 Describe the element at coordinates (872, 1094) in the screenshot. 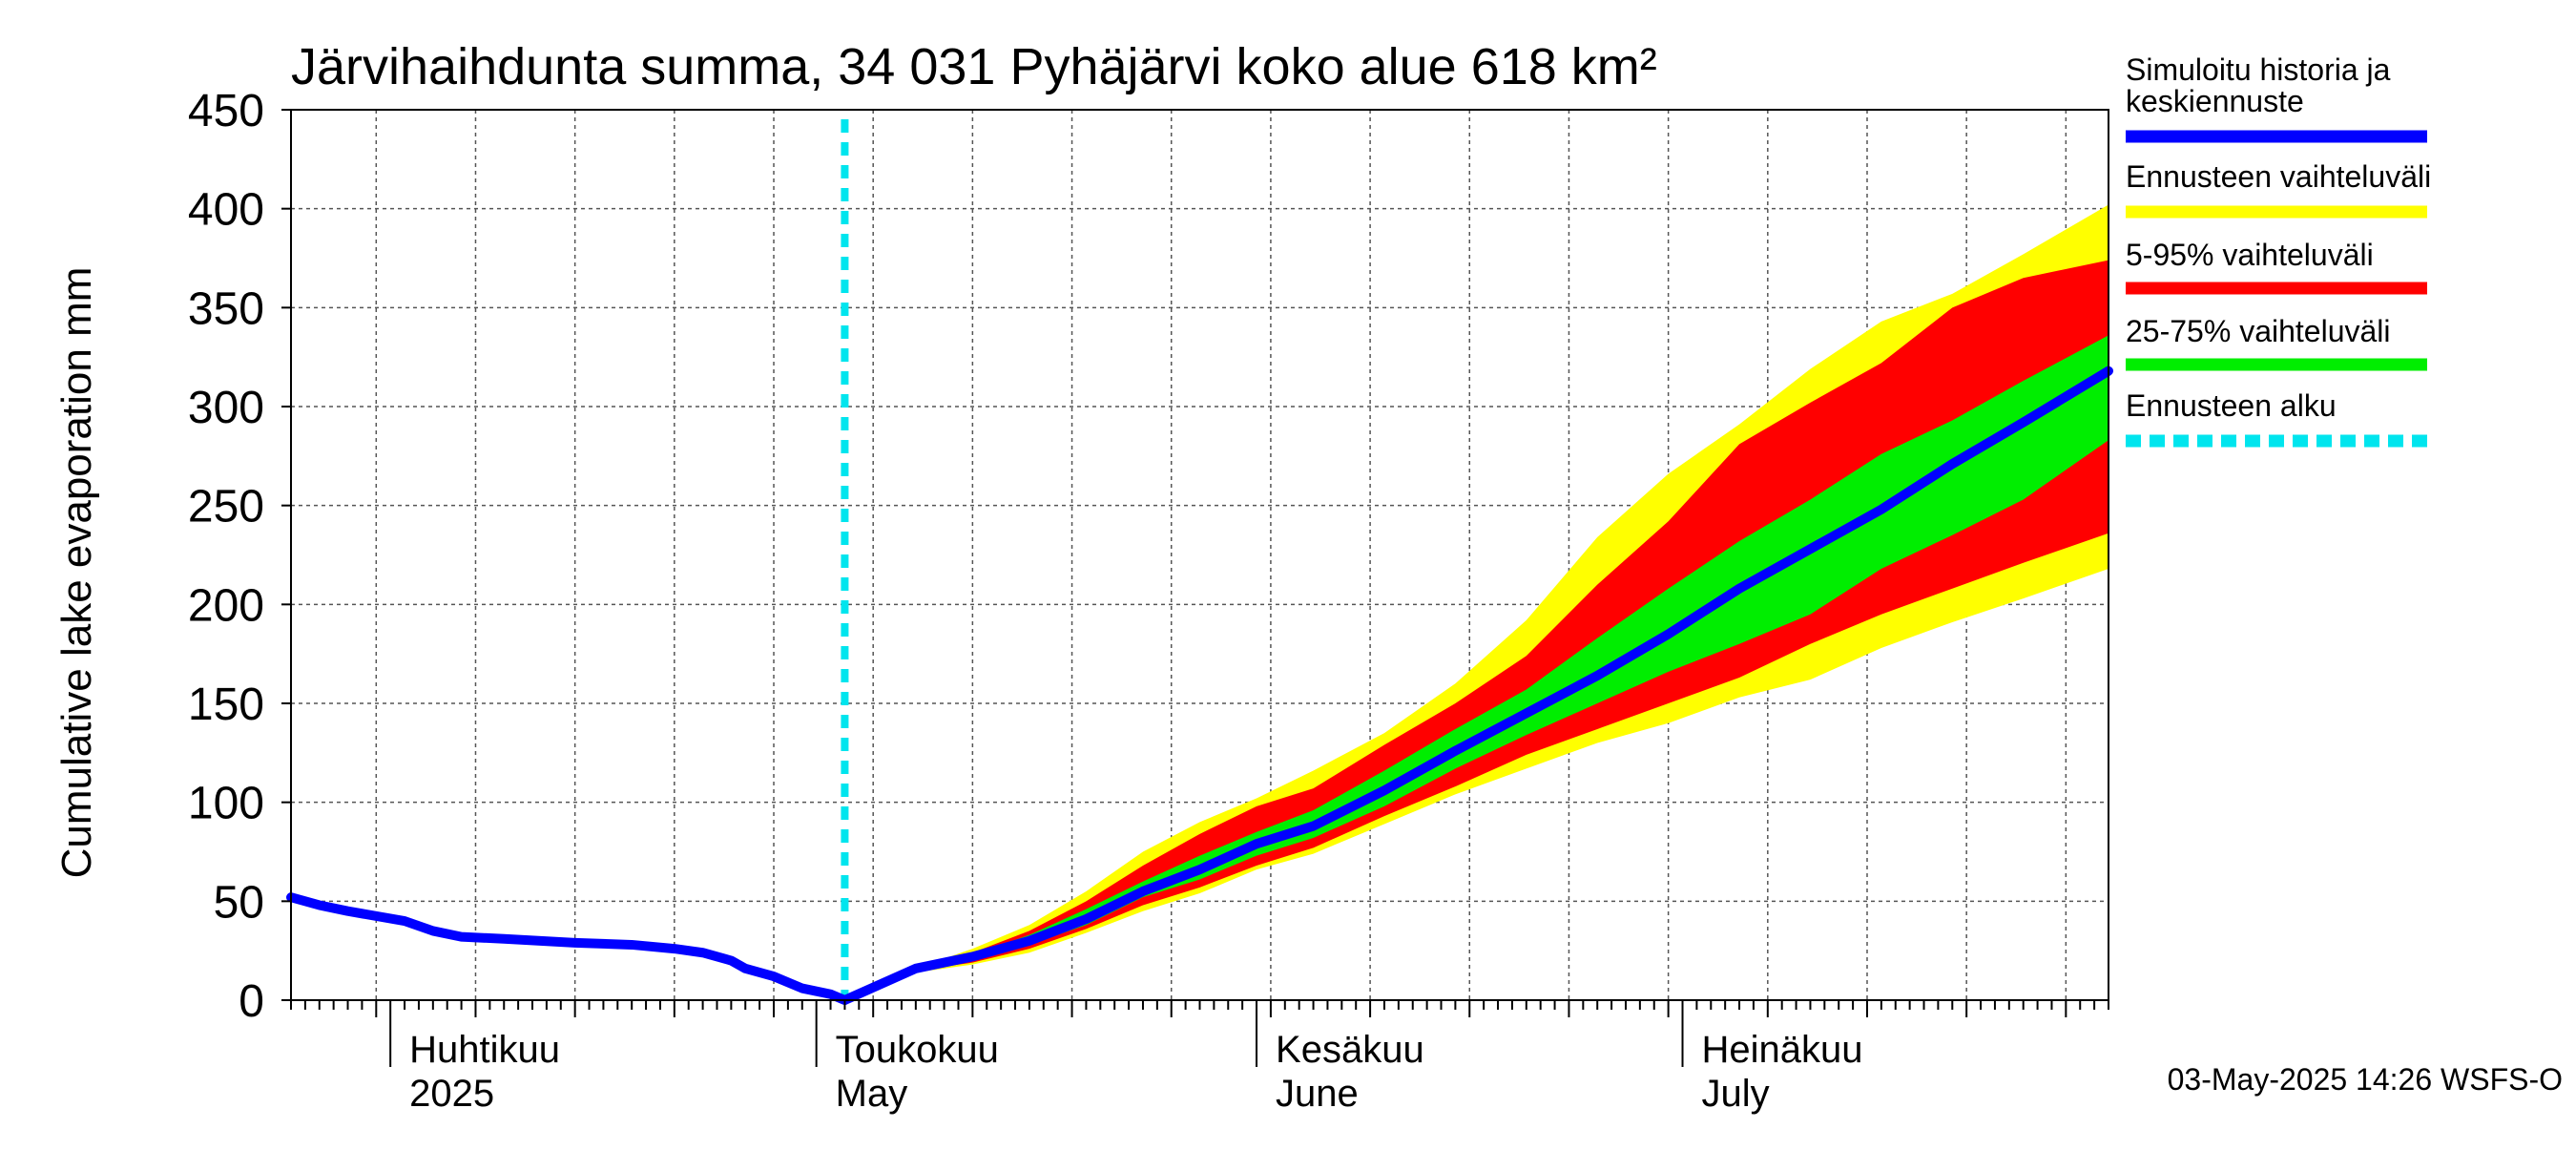

I see `x-month-sublabel: May` at that location.